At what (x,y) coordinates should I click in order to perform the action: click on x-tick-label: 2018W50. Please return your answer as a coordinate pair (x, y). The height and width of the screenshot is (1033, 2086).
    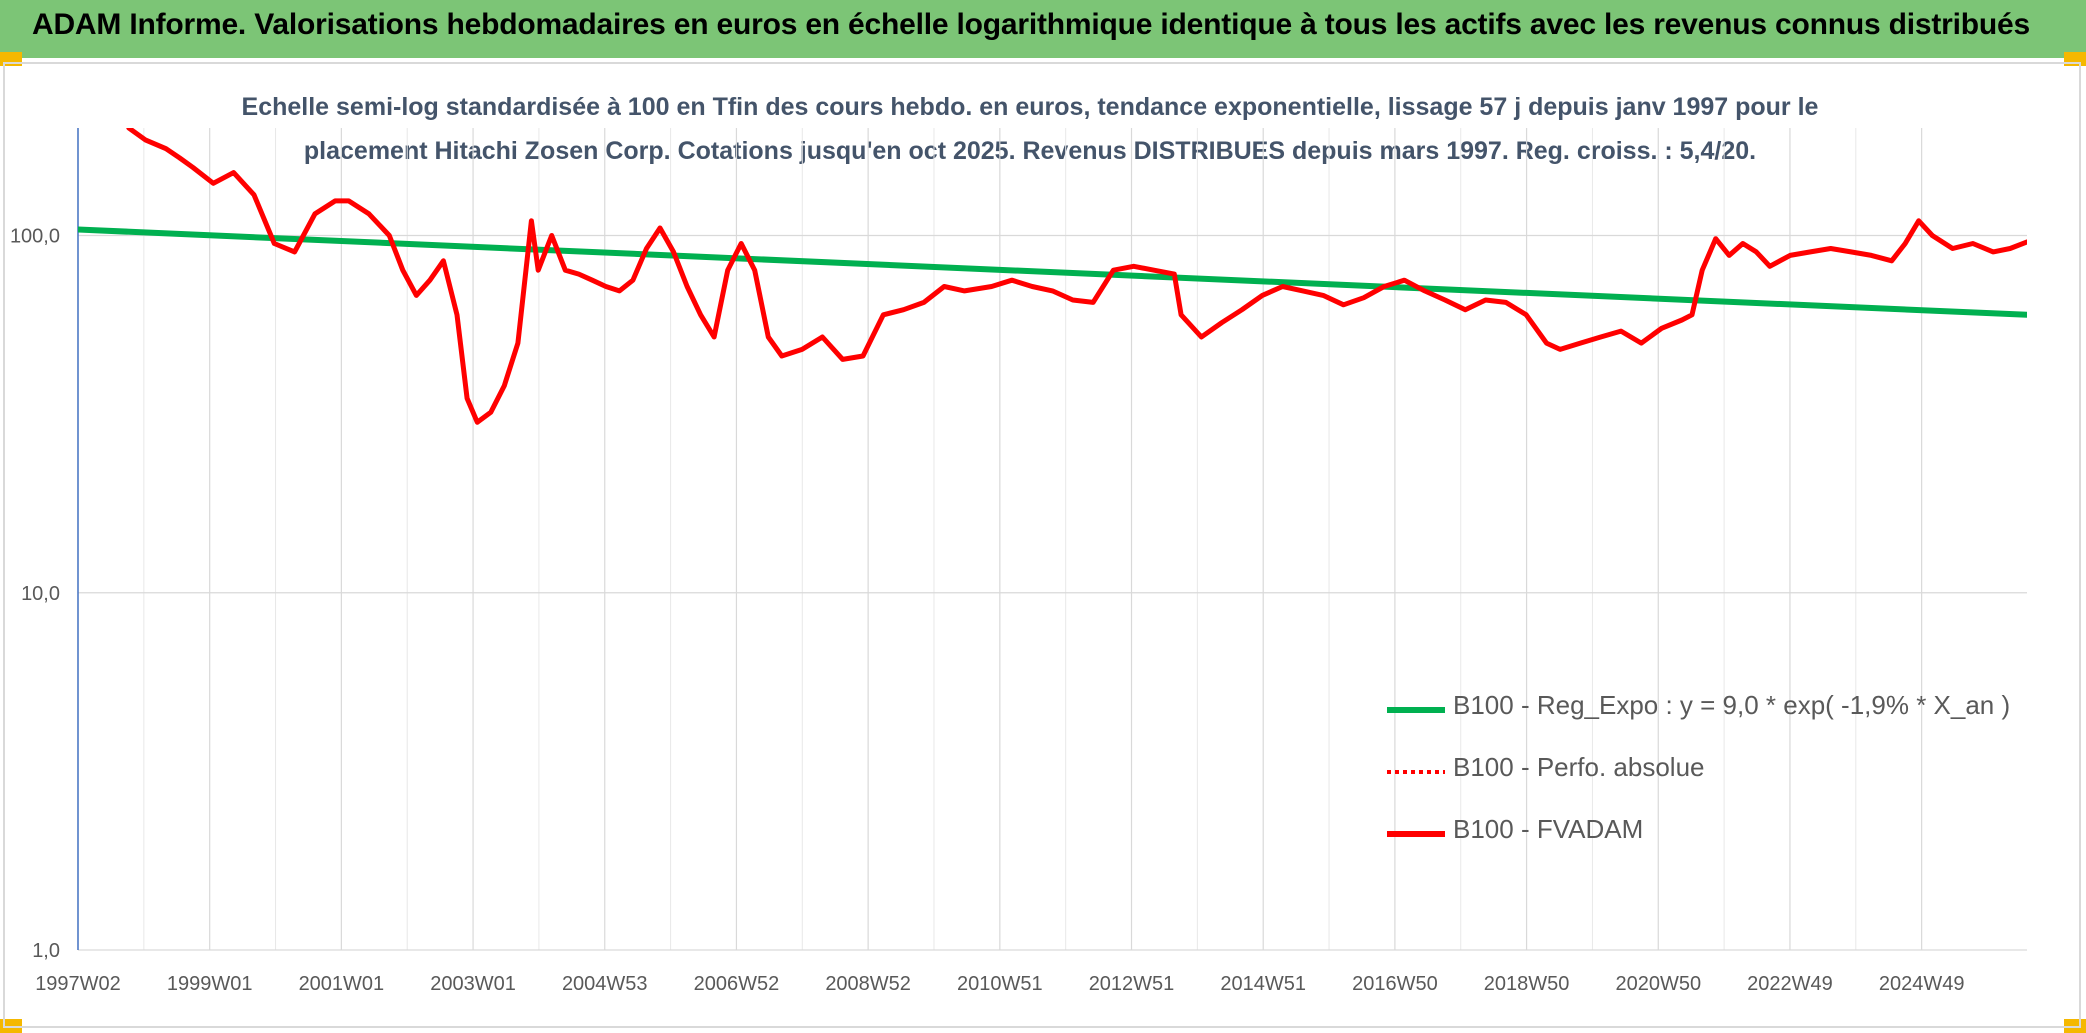
    Looking at the image, I should click on (1527, 984).